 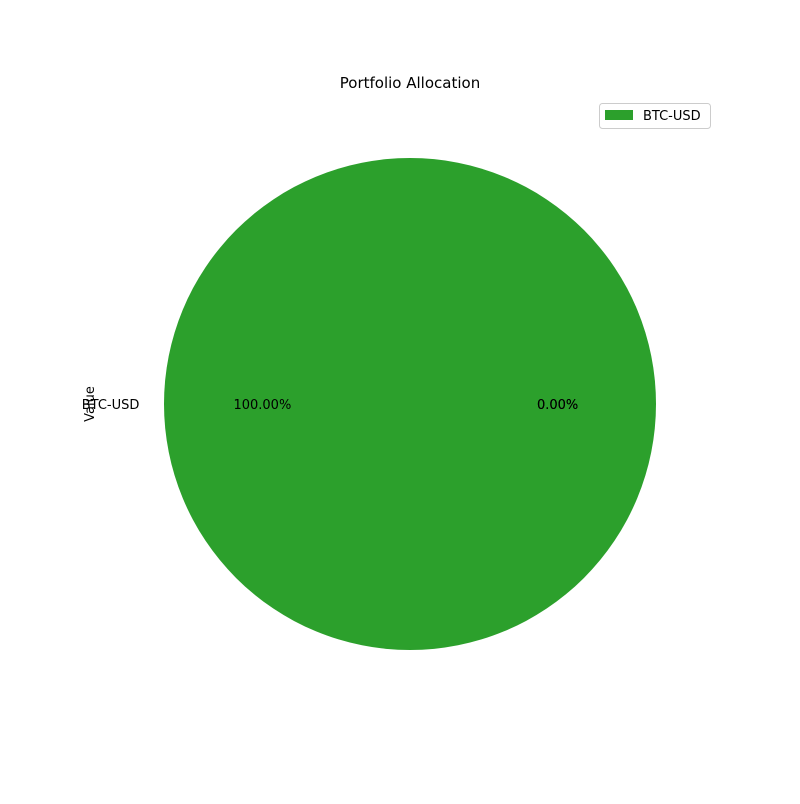 I want to click on legend-swatch-btc-usd, so click(x=619, y=115).